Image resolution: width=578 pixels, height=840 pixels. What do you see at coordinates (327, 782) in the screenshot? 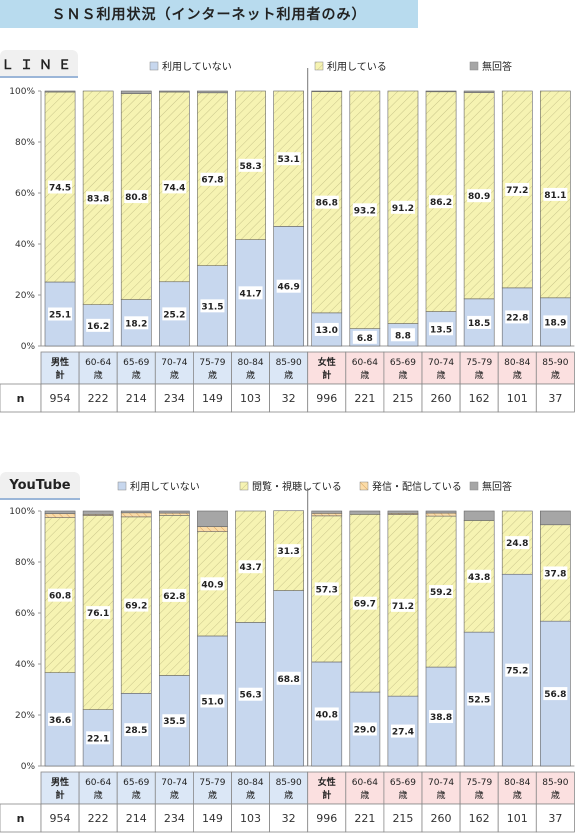
I see `category-label: 女性` at bounding box center [327, 782].